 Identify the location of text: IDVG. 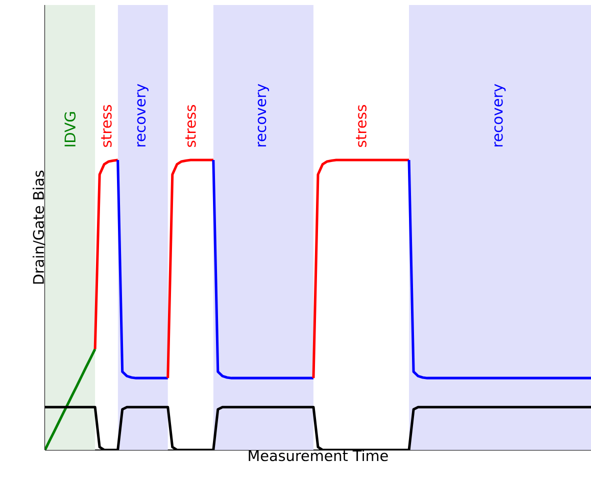
(70, 129).